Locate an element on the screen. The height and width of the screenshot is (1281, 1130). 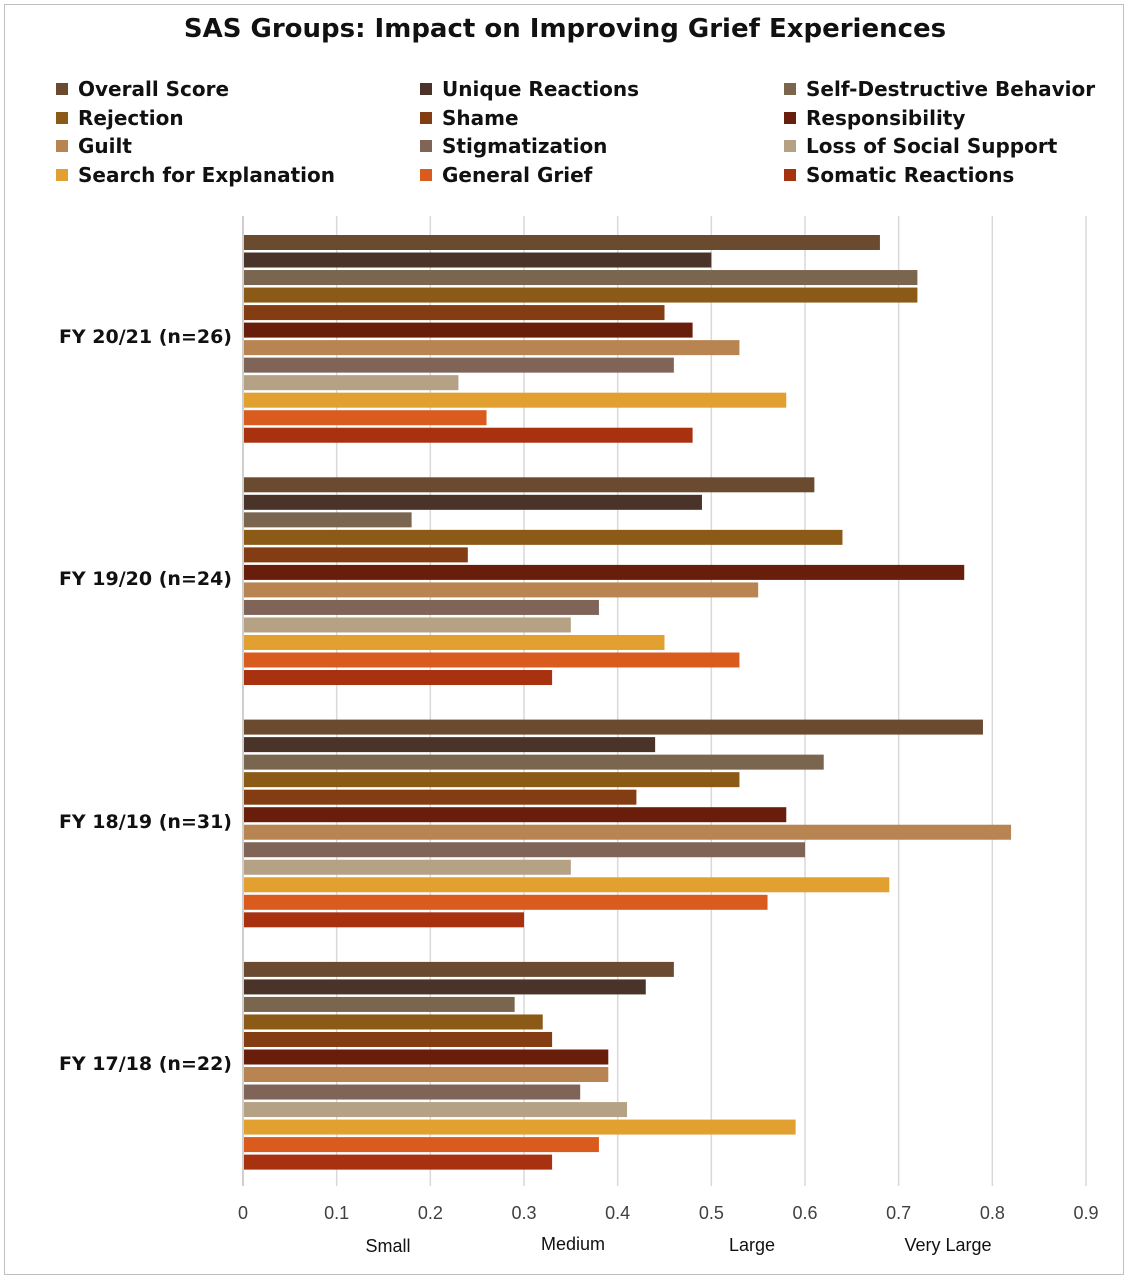
legend-label-guilt: Guilt is located at coordinates (105, 146).